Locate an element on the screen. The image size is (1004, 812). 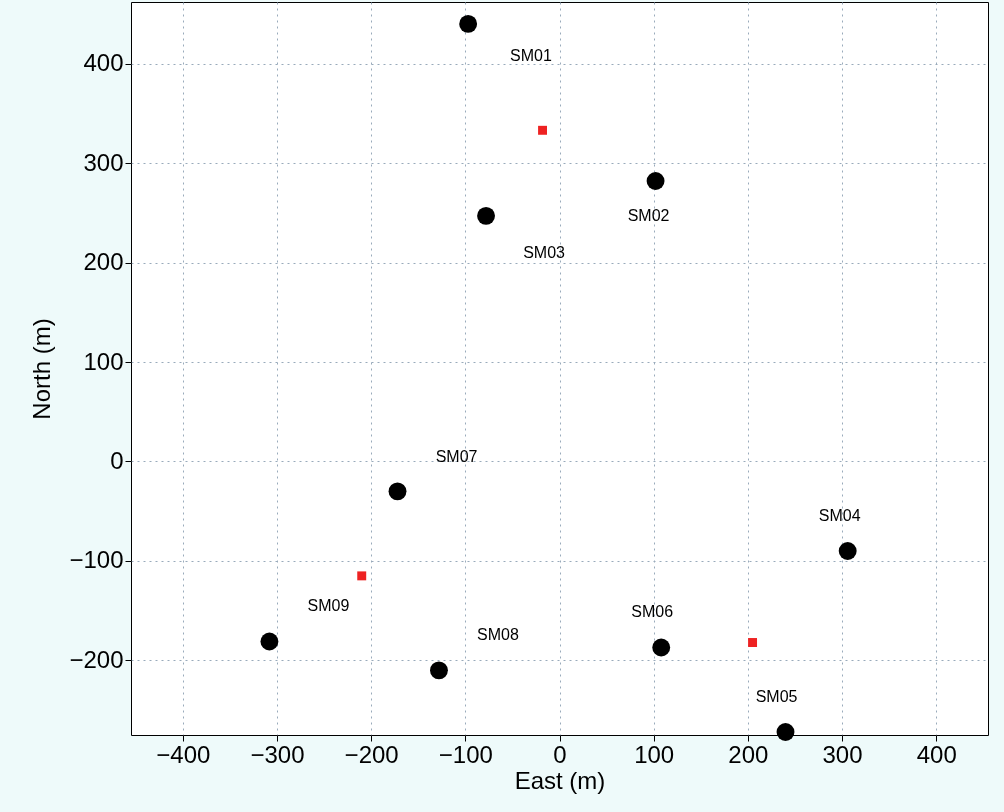
x-tick-label: 100 is located at coordinates (654, 754).